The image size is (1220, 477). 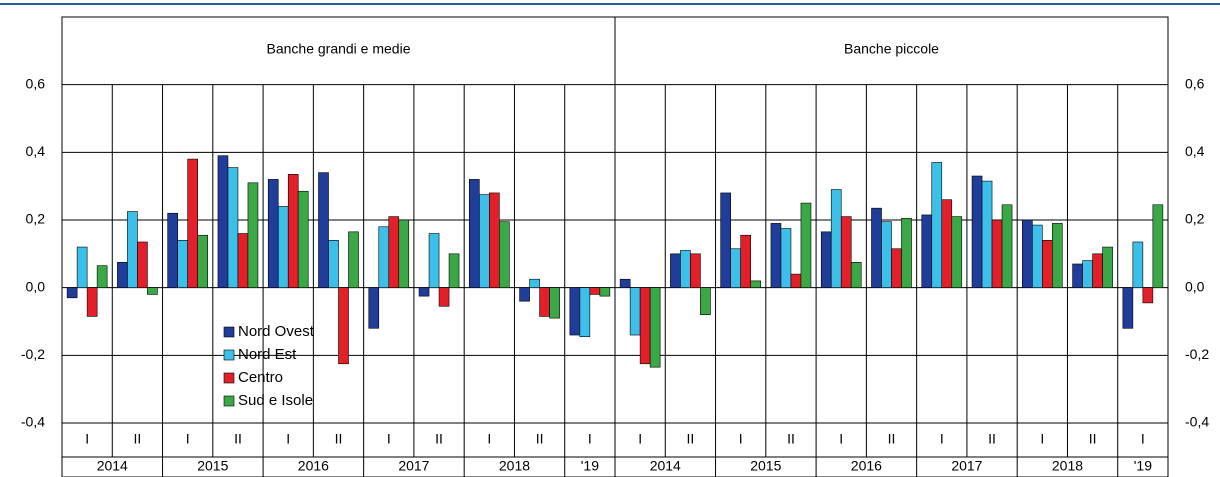 I want to click on y2-tick-label: -0,4, so click(x=1197, y=422).